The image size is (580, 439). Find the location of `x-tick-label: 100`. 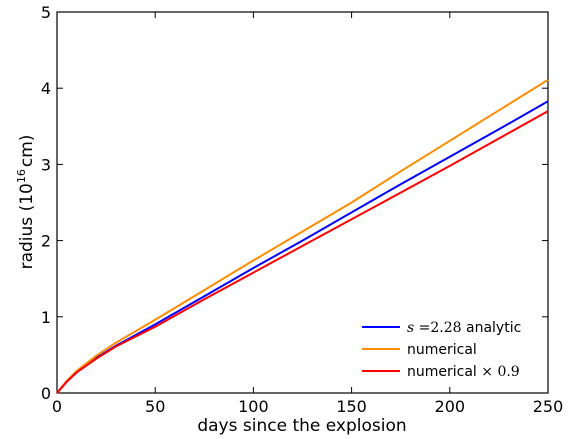

x-tick-label: 100 is located at coordinates (253, 406).